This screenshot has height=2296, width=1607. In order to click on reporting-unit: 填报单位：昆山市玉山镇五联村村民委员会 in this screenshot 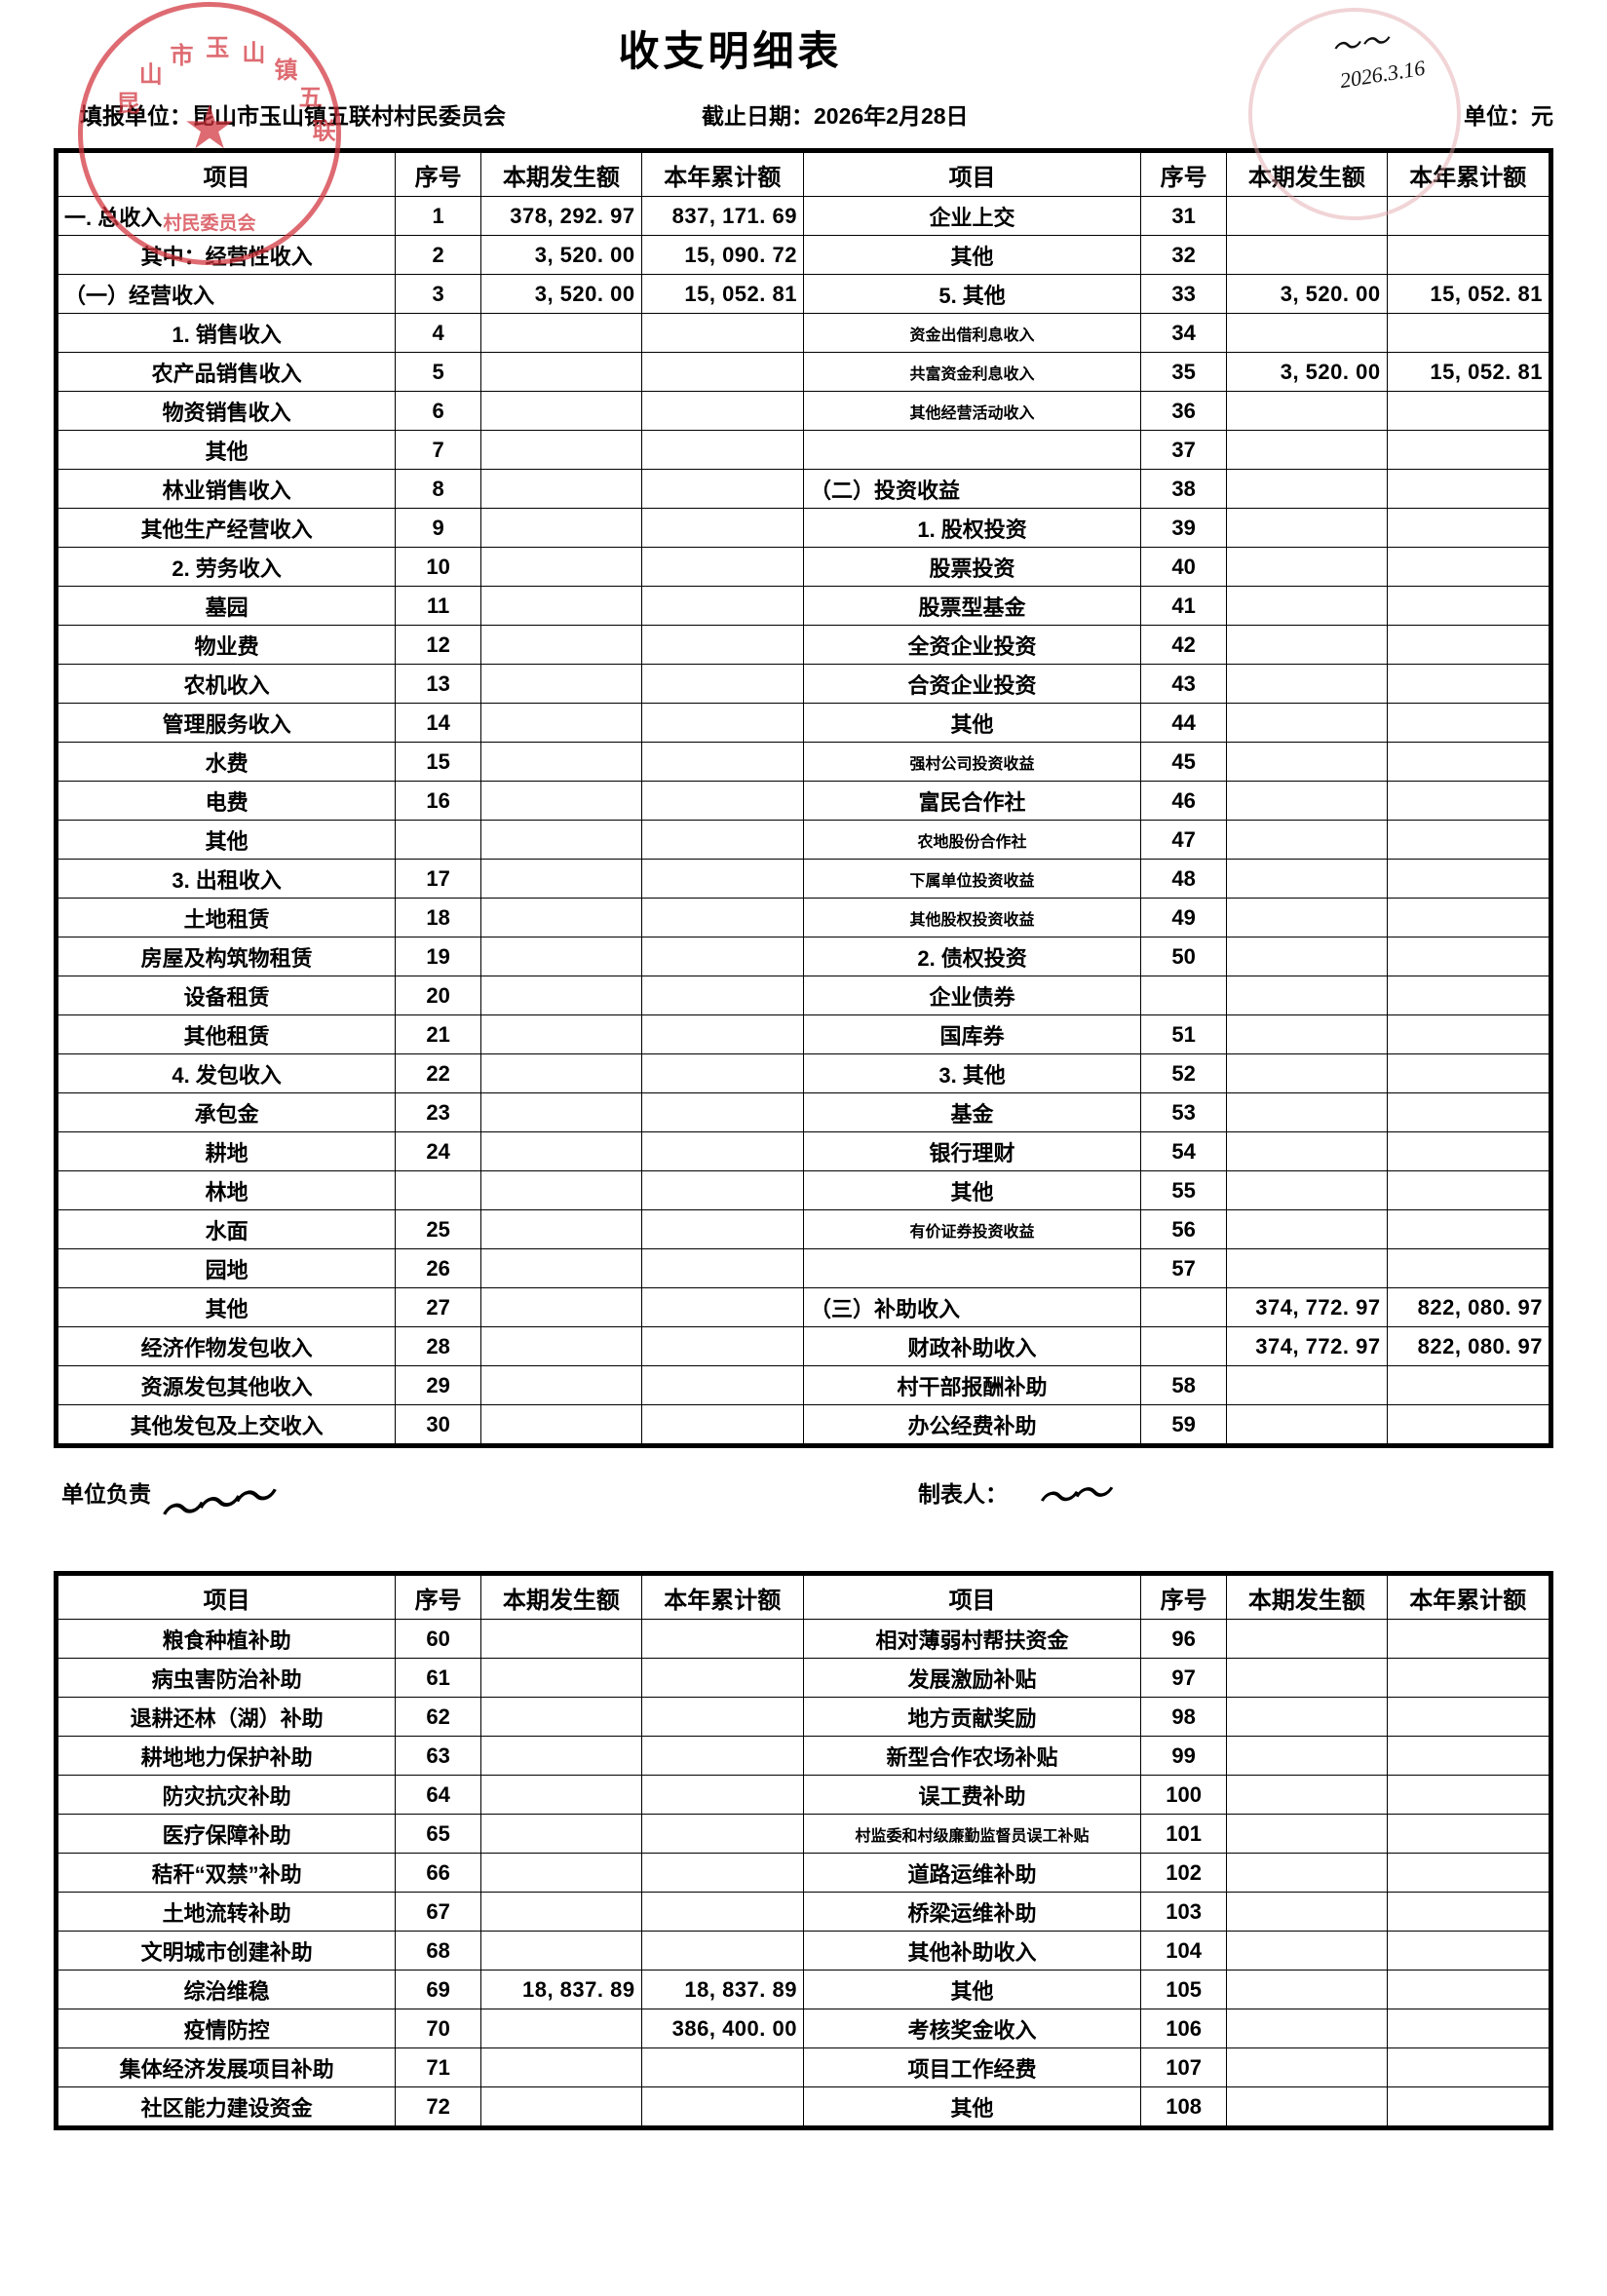, I will do `click(293, 114)`.